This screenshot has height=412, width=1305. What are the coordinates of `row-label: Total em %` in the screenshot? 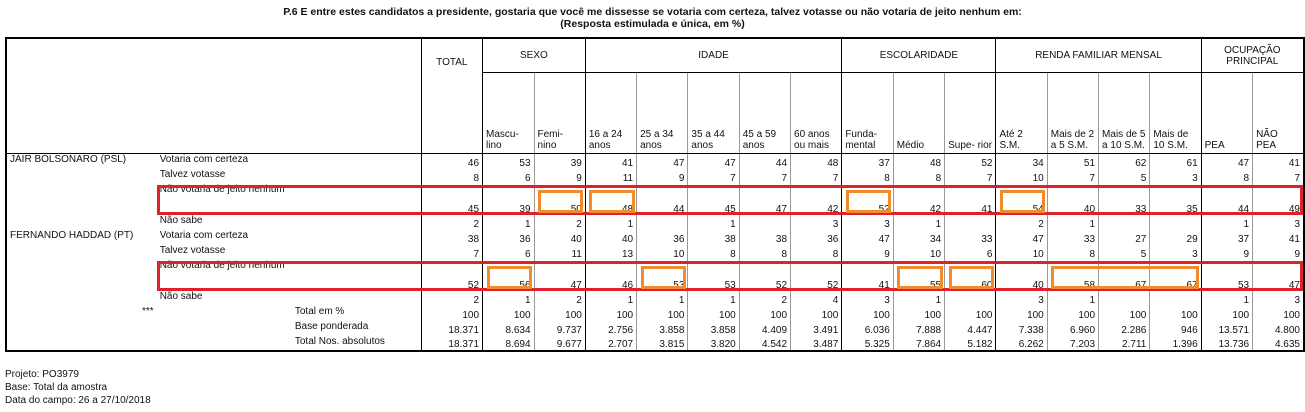 It's located at (319, 311).